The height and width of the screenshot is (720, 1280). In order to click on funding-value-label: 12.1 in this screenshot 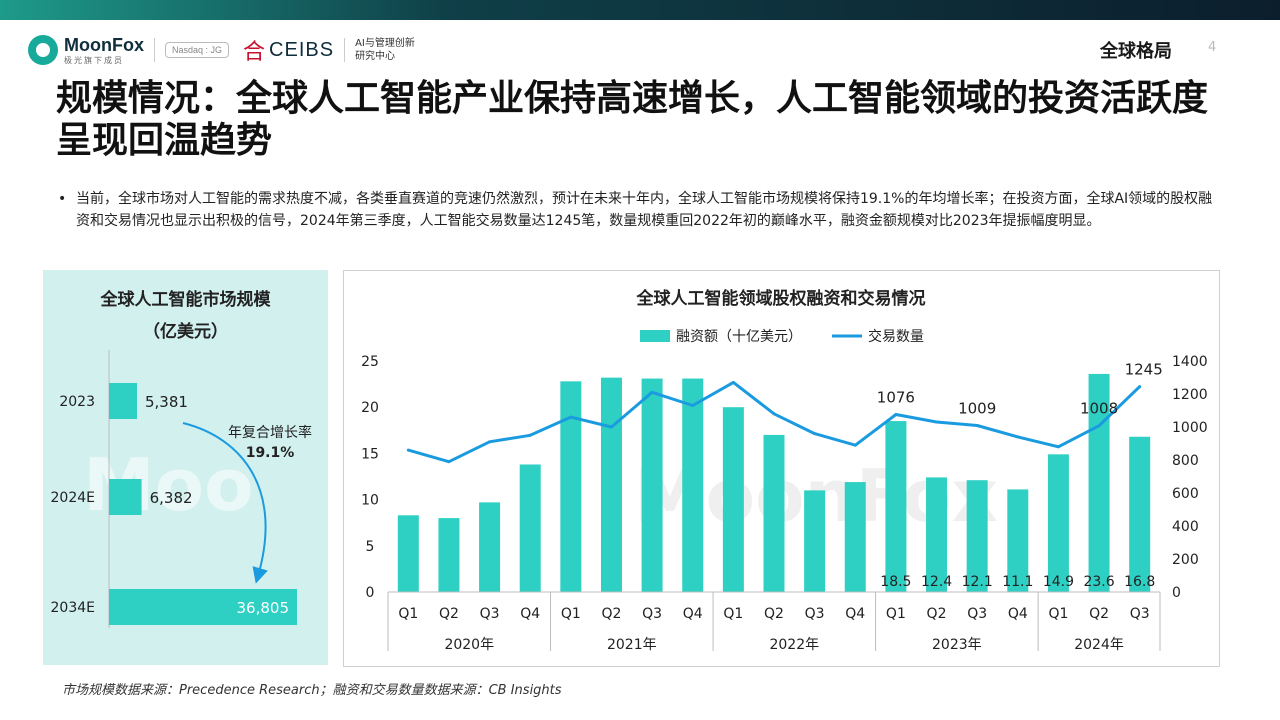, I will do `click(977, 582)`.